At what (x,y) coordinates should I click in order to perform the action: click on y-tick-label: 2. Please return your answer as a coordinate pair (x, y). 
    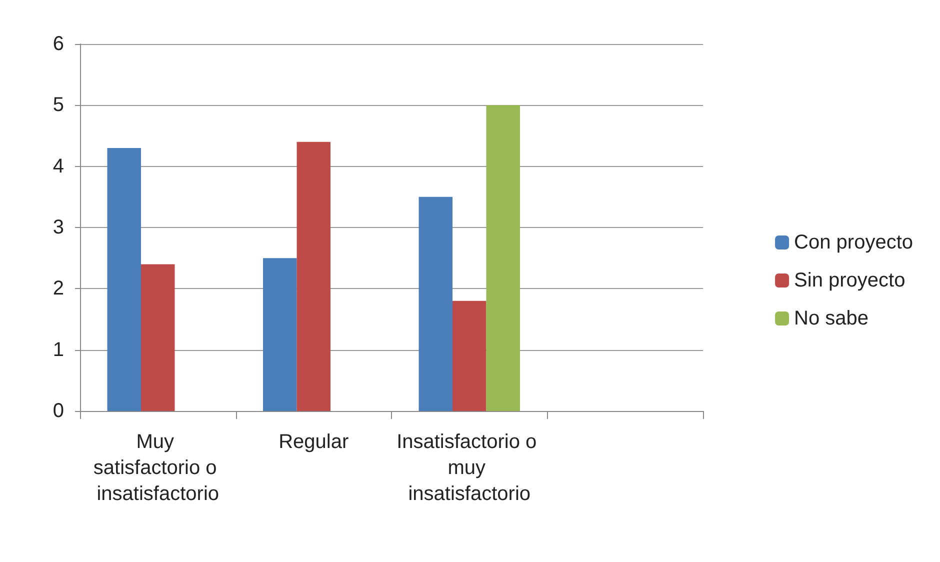
    Looking at the image, I should click on (58, 289).